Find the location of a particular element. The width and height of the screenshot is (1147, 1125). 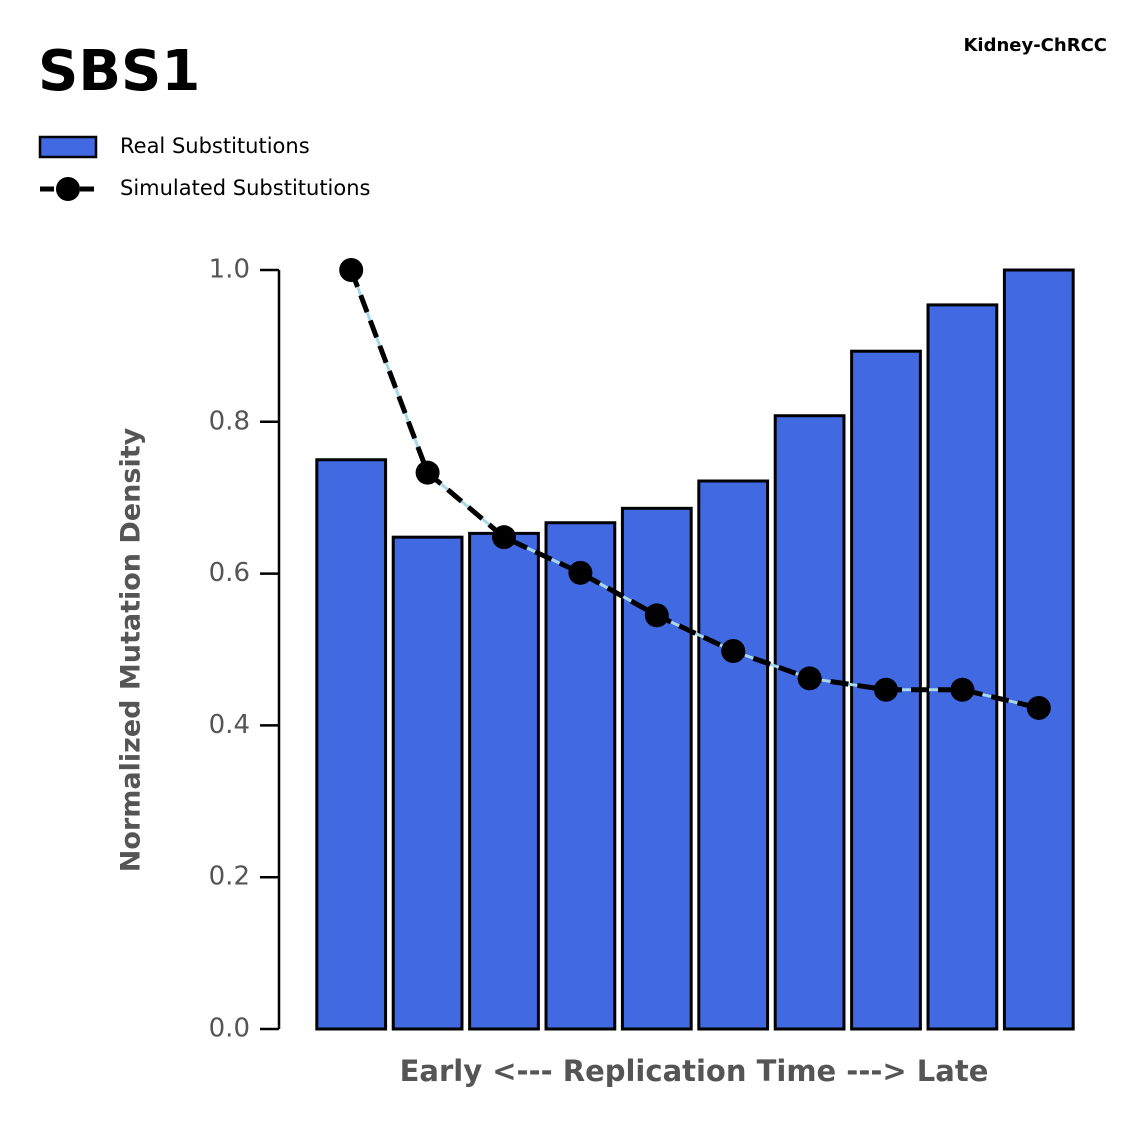

y-tick-label: 0.8 is located at coordinates (229, 421).